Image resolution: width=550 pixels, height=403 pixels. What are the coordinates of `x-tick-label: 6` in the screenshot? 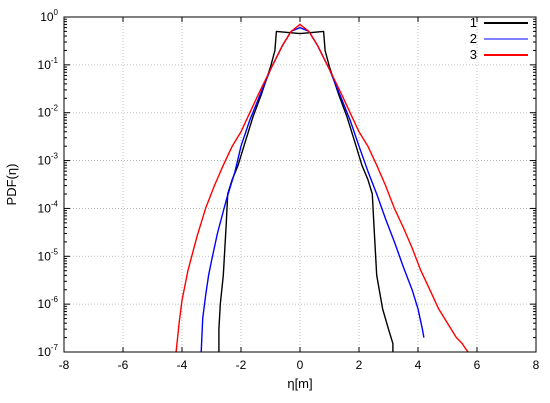 It's located at (477, 365).